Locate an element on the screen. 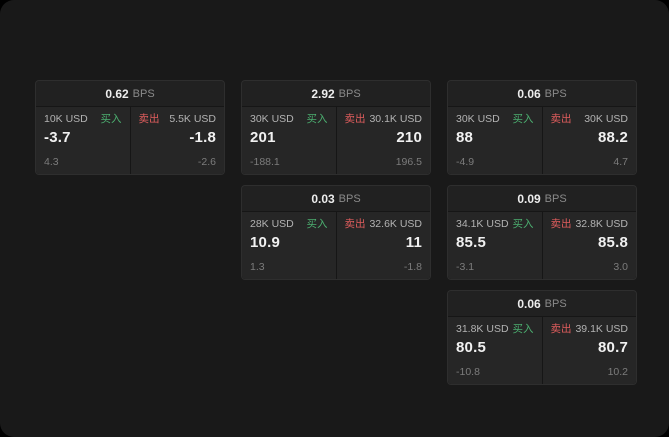 This screenshot has height=437, width=669. sell-sub-value: 3.0 is located at coordinates (620, 267).